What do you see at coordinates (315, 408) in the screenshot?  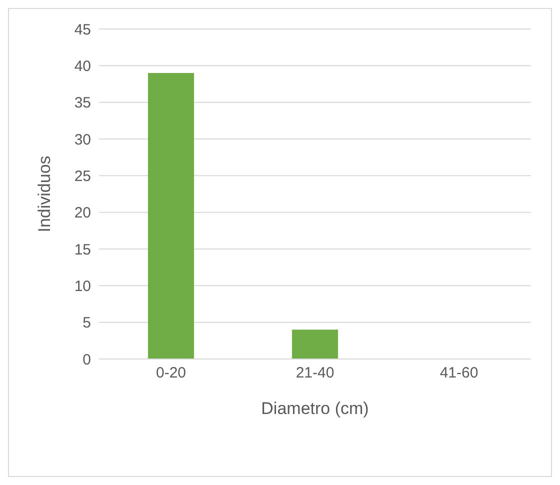 I see `x-axis-title: Diametro (cm)` at bounding box center [315, 408].